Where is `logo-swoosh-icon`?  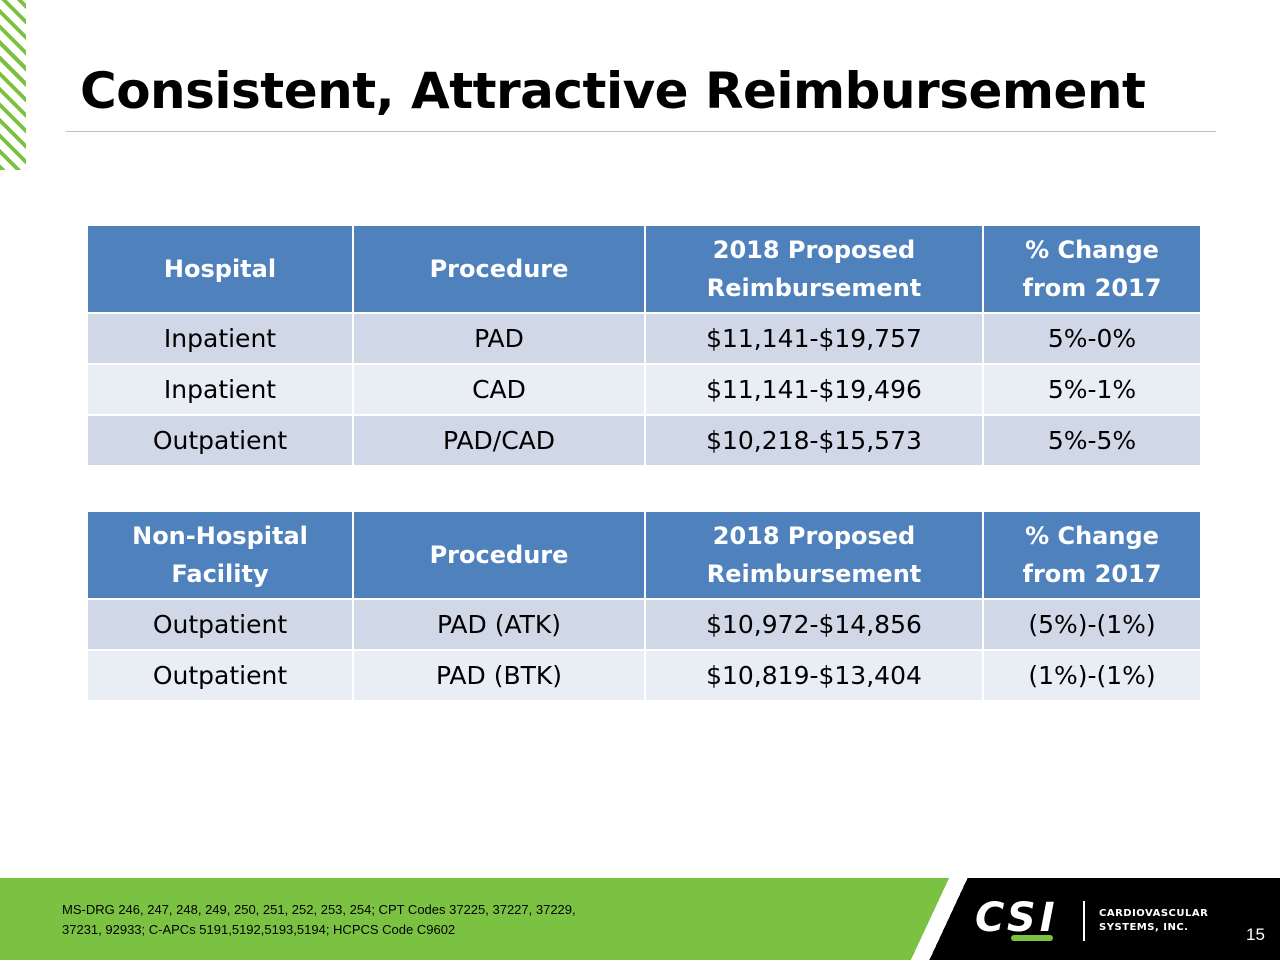
logo-swoosh-icon is located at coordinates (1032, 938).